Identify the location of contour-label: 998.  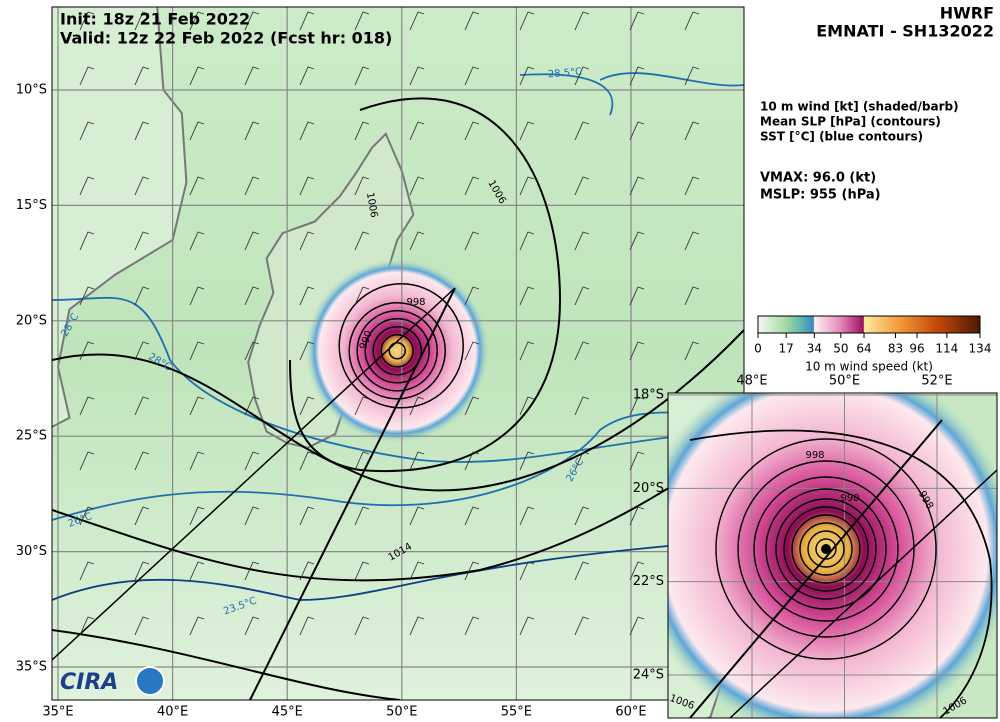
(415, 302).